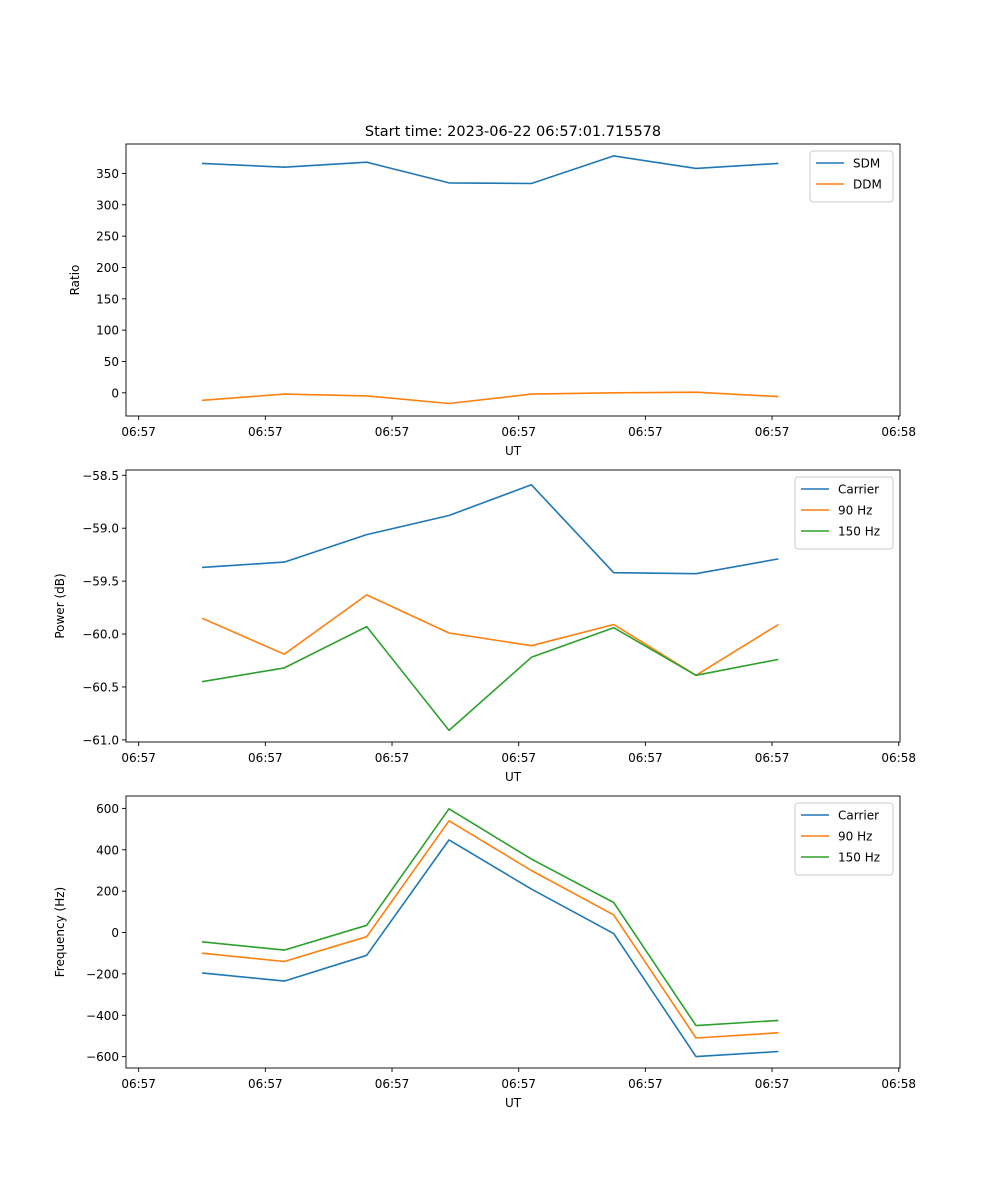 The width and height of the screenshot is (1000, 1200). What do you see at coordinates (60, 932) in the screenshot?
I see `y-axis-label: Frequency (Hz)` at bounding box center [60, 932].